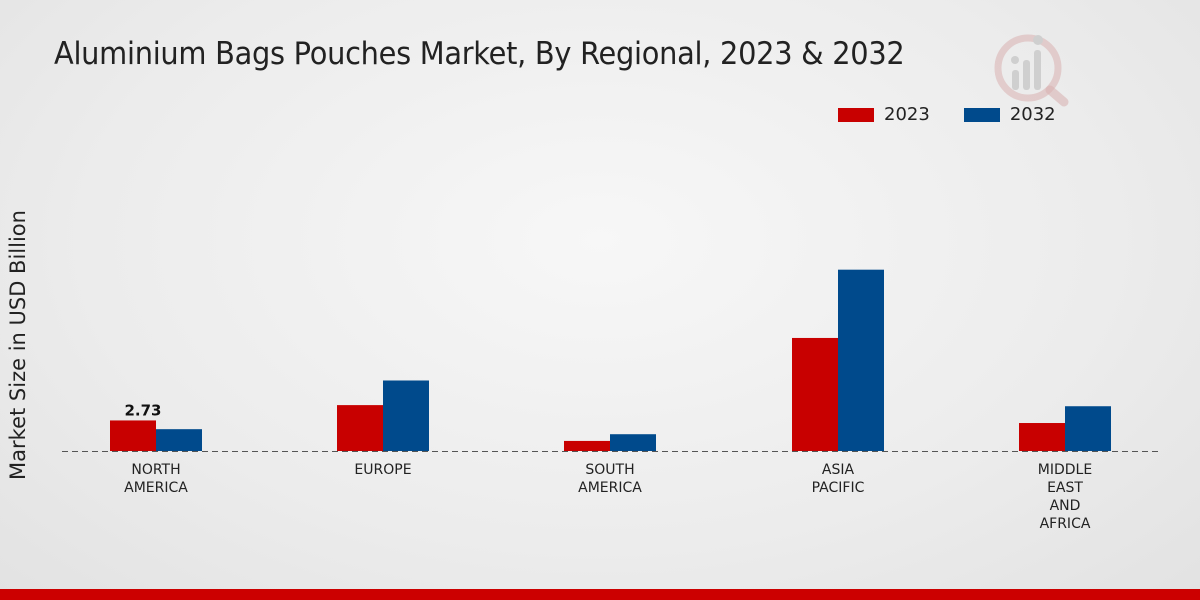 The image size is (1200, 600). Describe the element at coordinates (856, 114) in the screenshot. I see `legend-swatch-2023` at that location.